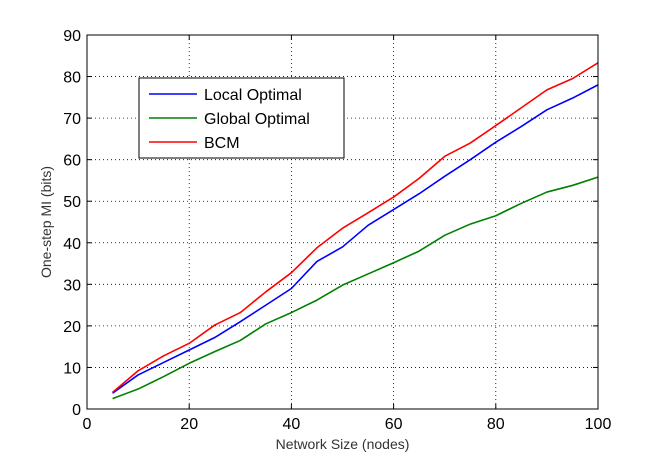  I want to click on x-tick-label: 40, so click(292, 424).